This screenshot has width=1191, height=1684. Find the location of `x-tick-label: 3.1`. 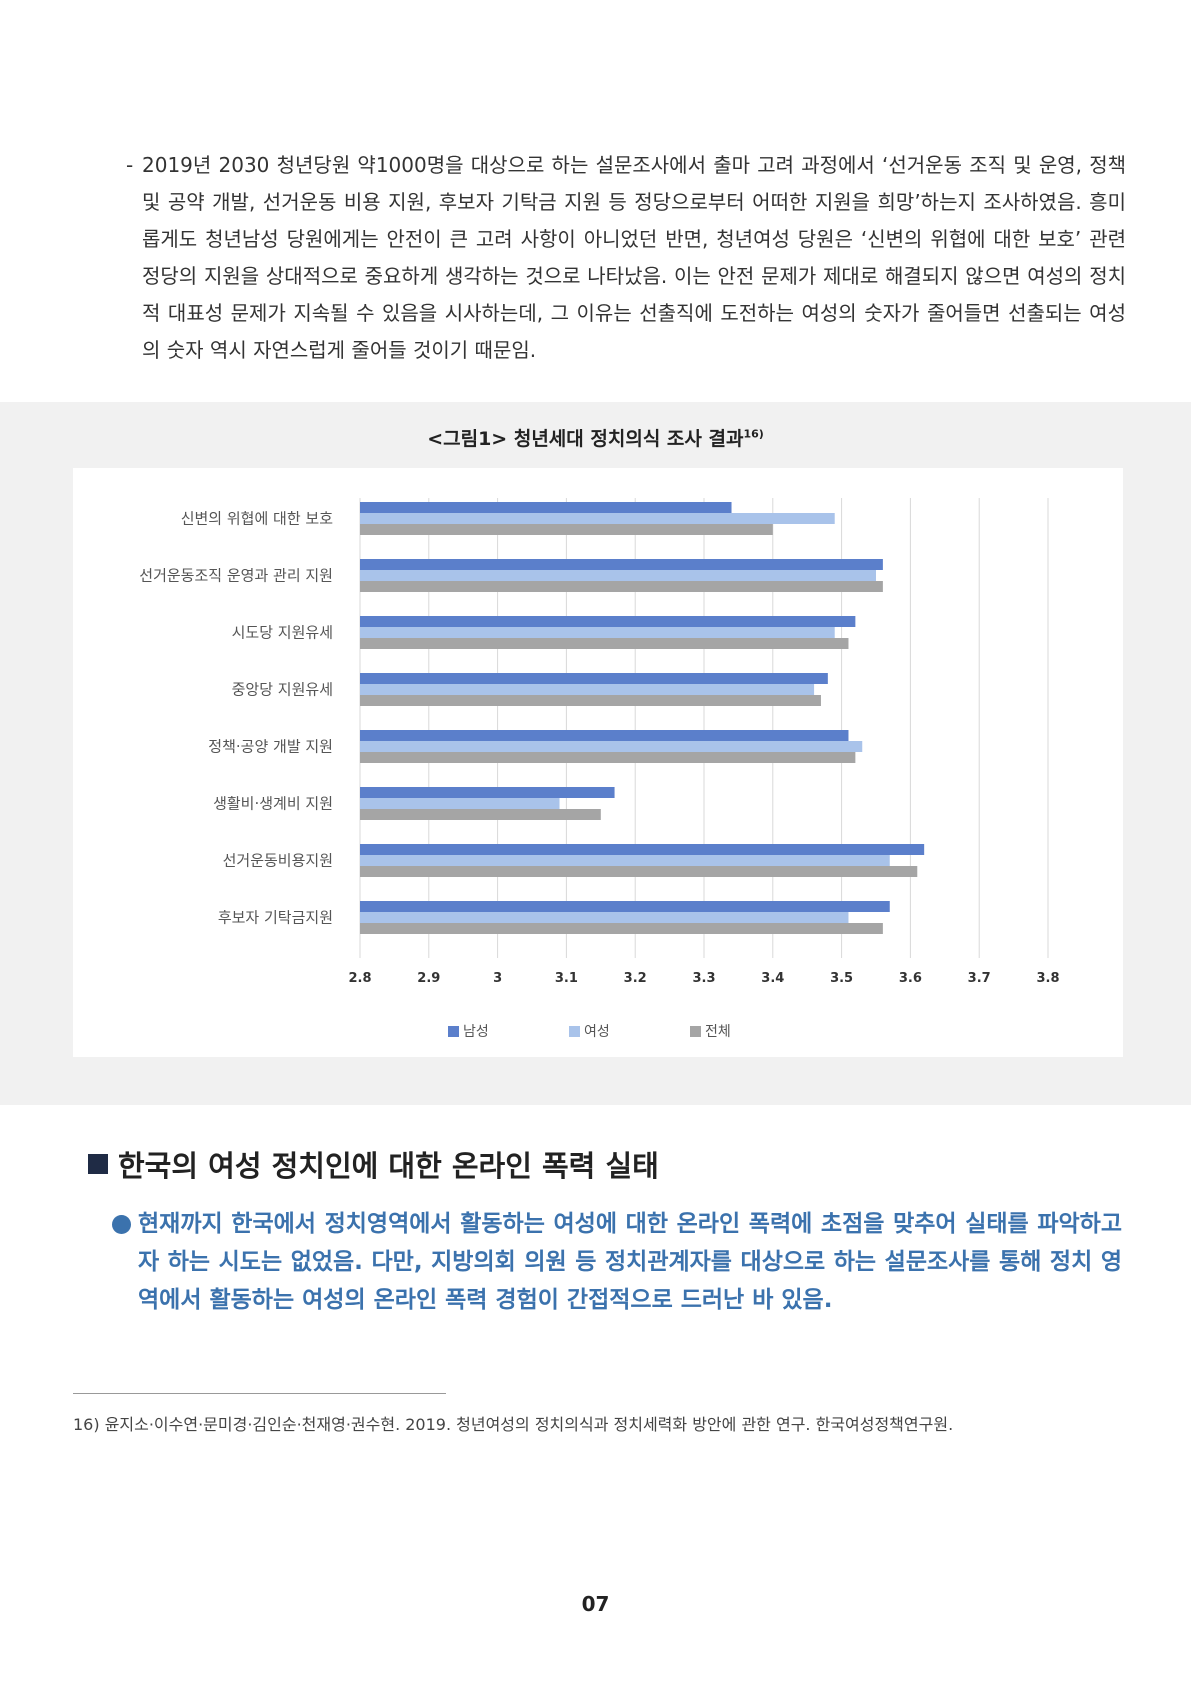

x-tick-label: 3.1 is located at coordinates (566, 978).